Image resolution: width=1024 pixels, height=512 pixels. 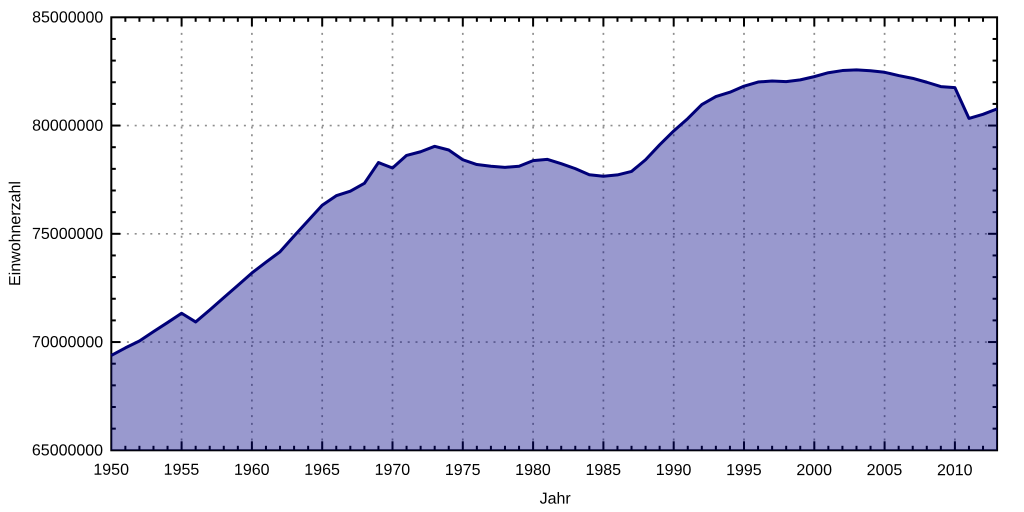 I want to click on svg-text: 1980, so click(x=533, y=470).